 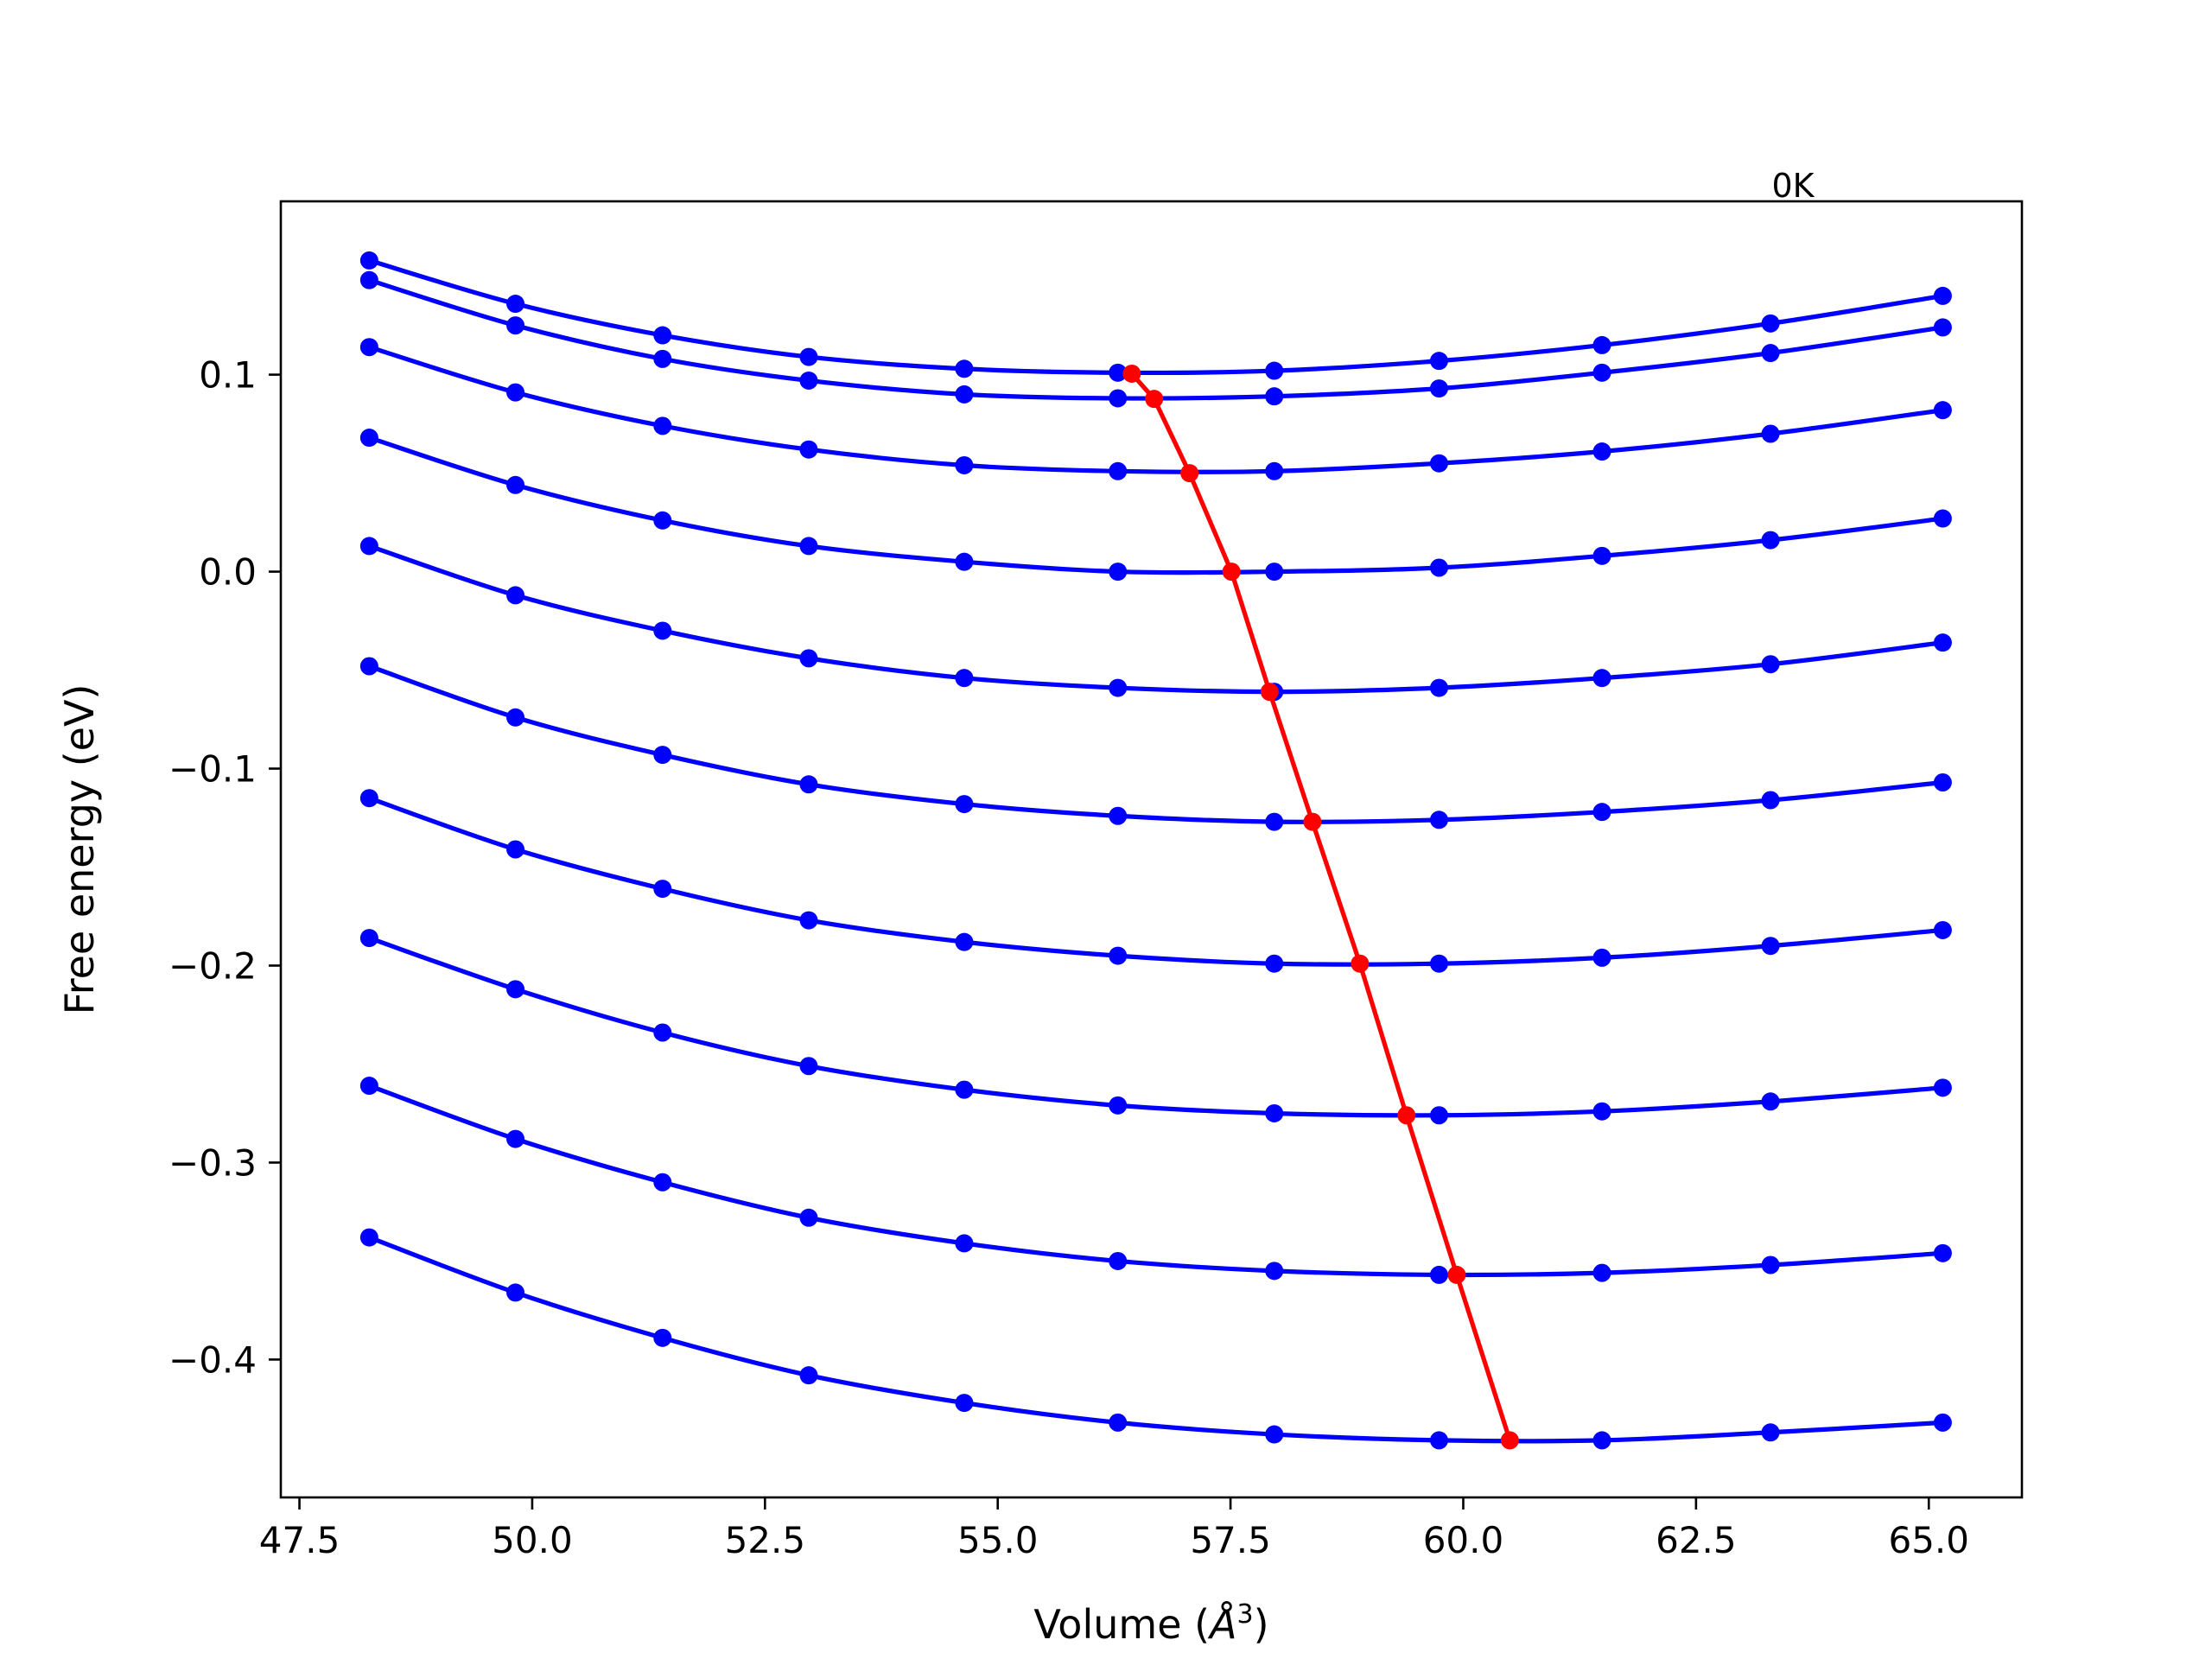 What do you see at coordinates (1221, 1624) in the screenshot?
I see `x-axis-label-unit: Å` at bounding box center [1221, 1624].